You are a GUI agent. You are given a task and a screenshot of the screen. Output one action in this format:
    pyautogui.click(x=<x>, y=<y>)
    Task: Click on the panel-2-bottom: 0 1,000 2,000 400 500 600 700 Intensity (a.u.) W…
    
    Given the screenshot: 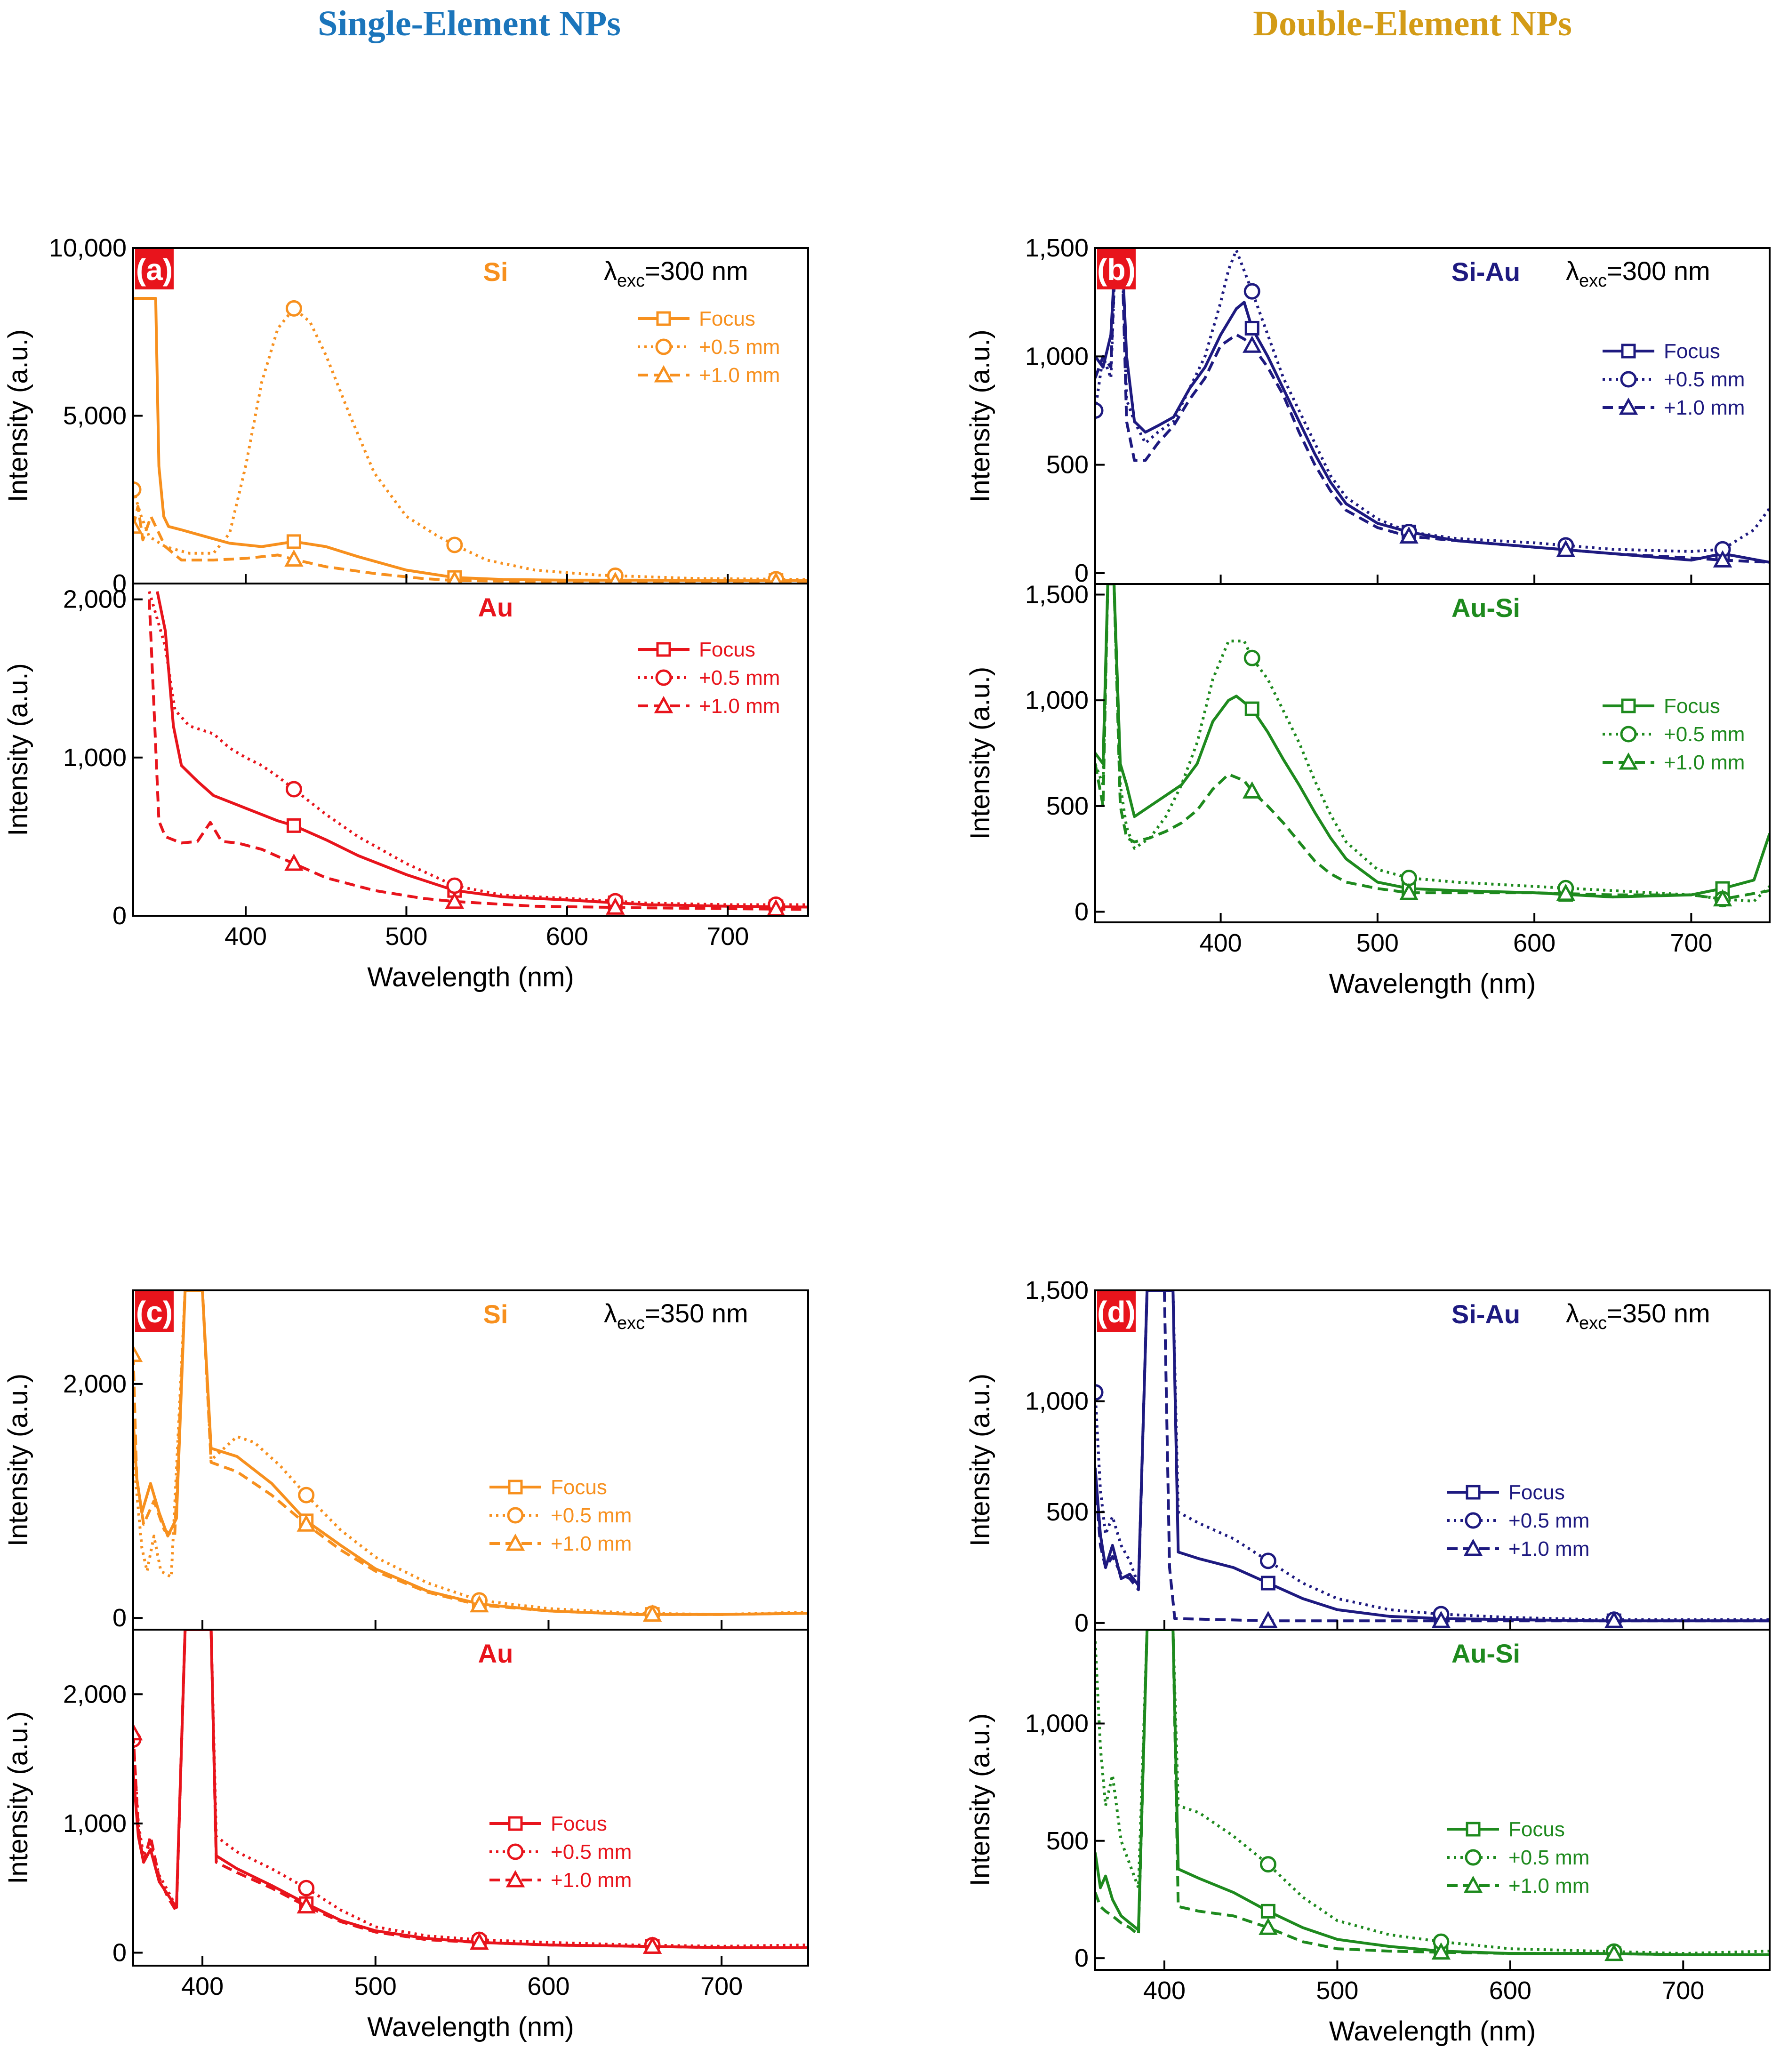 What is the action you would take?
    pyautogui.click(x=406, y=787)
    